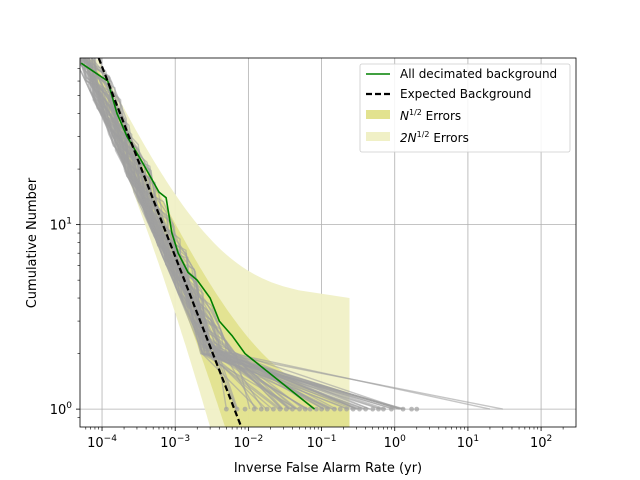 This screenshot has width=640, height=480. What do you see at coordinates (378, 136) in the screenshot?
I see `legend-swatch-2n-errors` at bounding box center [378, 136].